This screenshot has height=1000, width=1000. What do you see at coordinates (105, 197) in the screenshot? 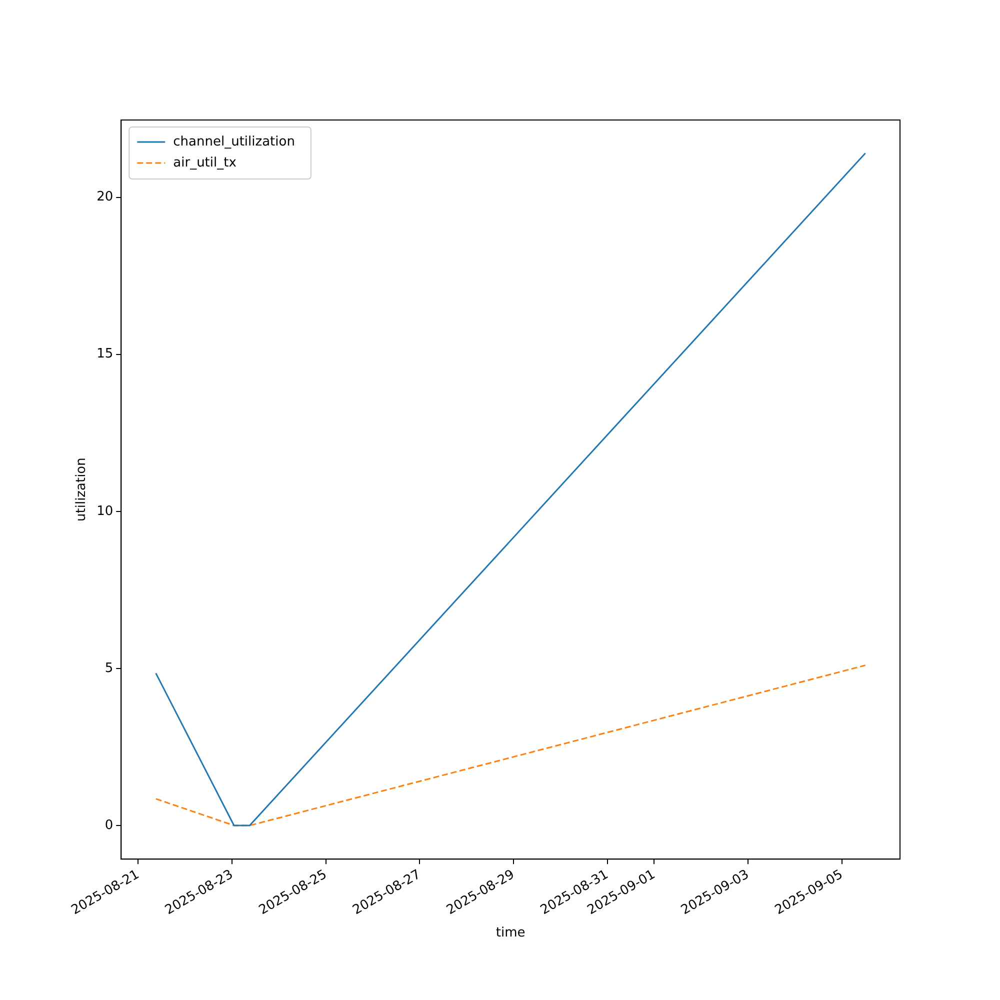
I see `y-tick-label: 20` at bounding box center [105, 197].